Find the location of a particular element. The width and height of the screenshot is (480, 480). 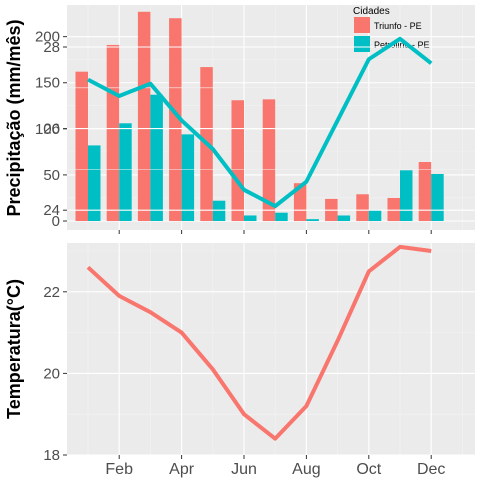

legend-label-petrolina: Petrolina - PE is located at coordinates (402, 45).